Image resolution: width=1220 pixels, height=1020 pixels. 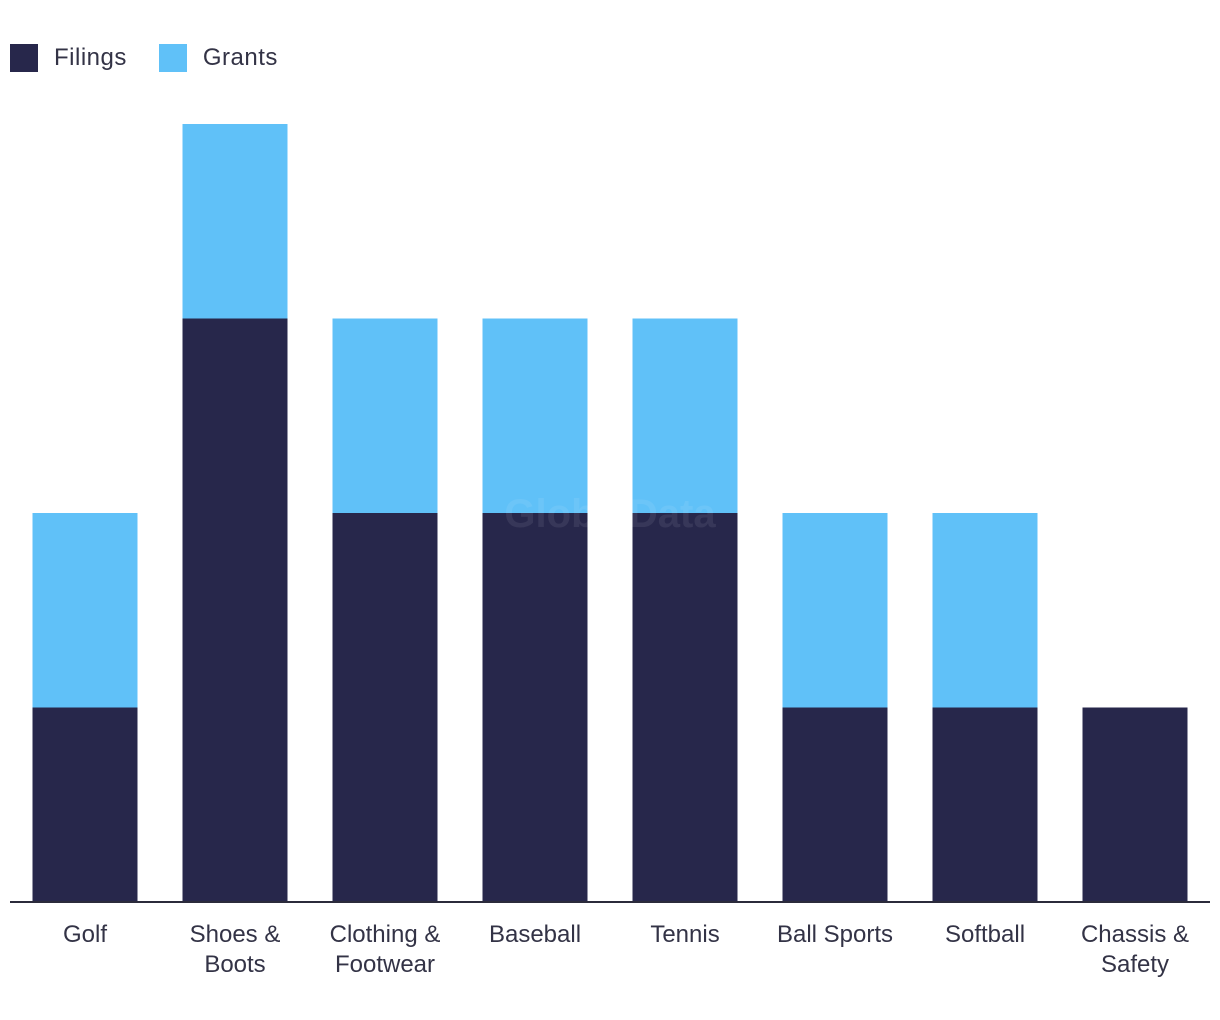 I want to click on watermark: GlobalData, so click(x=610, y=514).